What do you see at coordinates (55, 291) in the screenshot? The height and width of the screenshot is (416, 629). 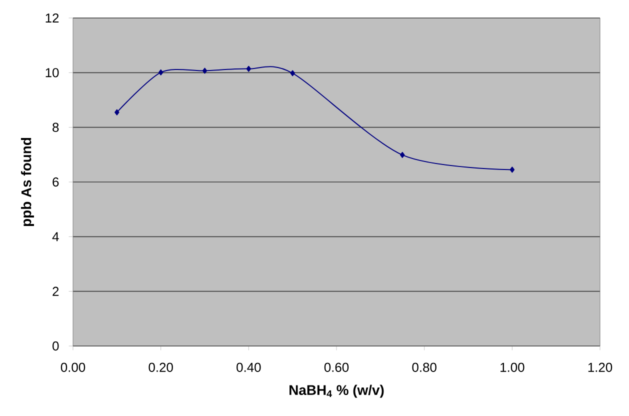 I see `y-tick-label: 2` at bounding box center [55, 291].